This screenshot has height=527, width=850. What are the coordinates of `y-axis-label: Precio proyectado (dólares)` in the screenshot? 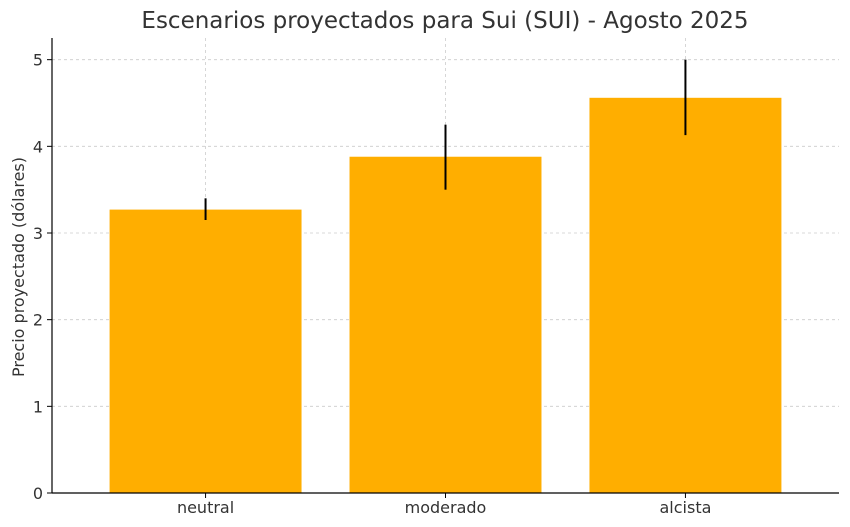 It's located at (18, 267).